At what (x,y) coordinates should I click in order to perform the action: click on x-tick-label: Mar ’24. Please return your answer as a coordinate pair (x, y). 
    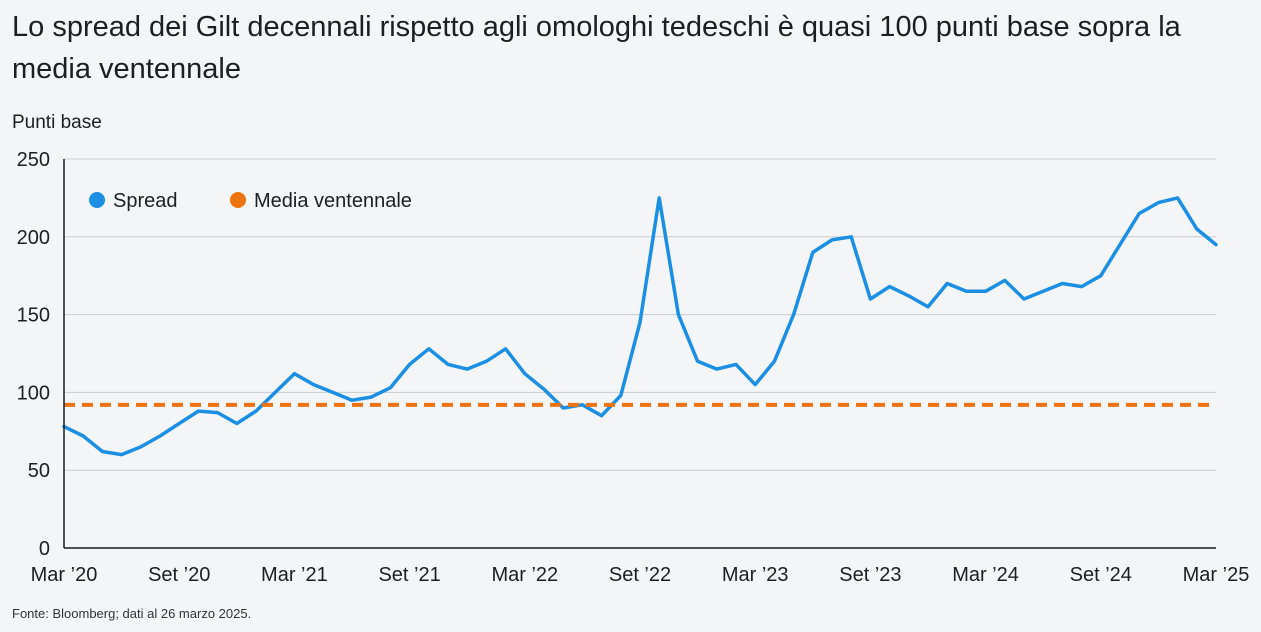
    Looking at the image, I should click on (985, 575).